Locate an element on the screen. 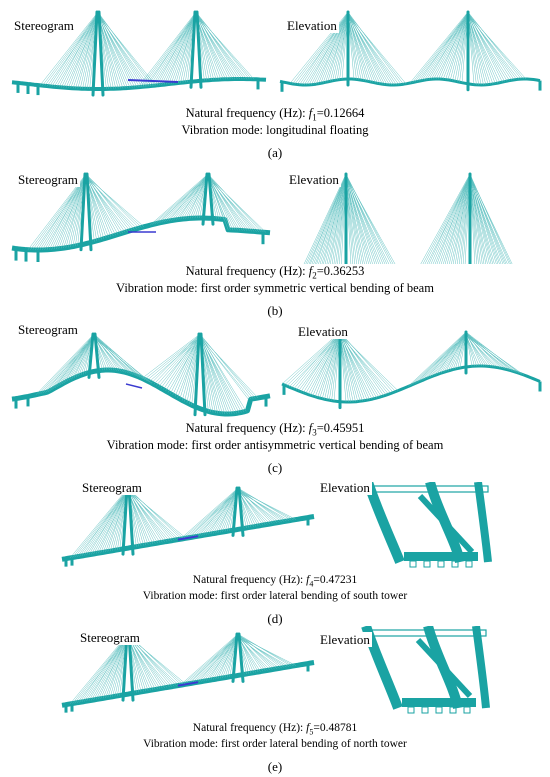  subfigure-letter: (c) is located at coordinates (275, 467).